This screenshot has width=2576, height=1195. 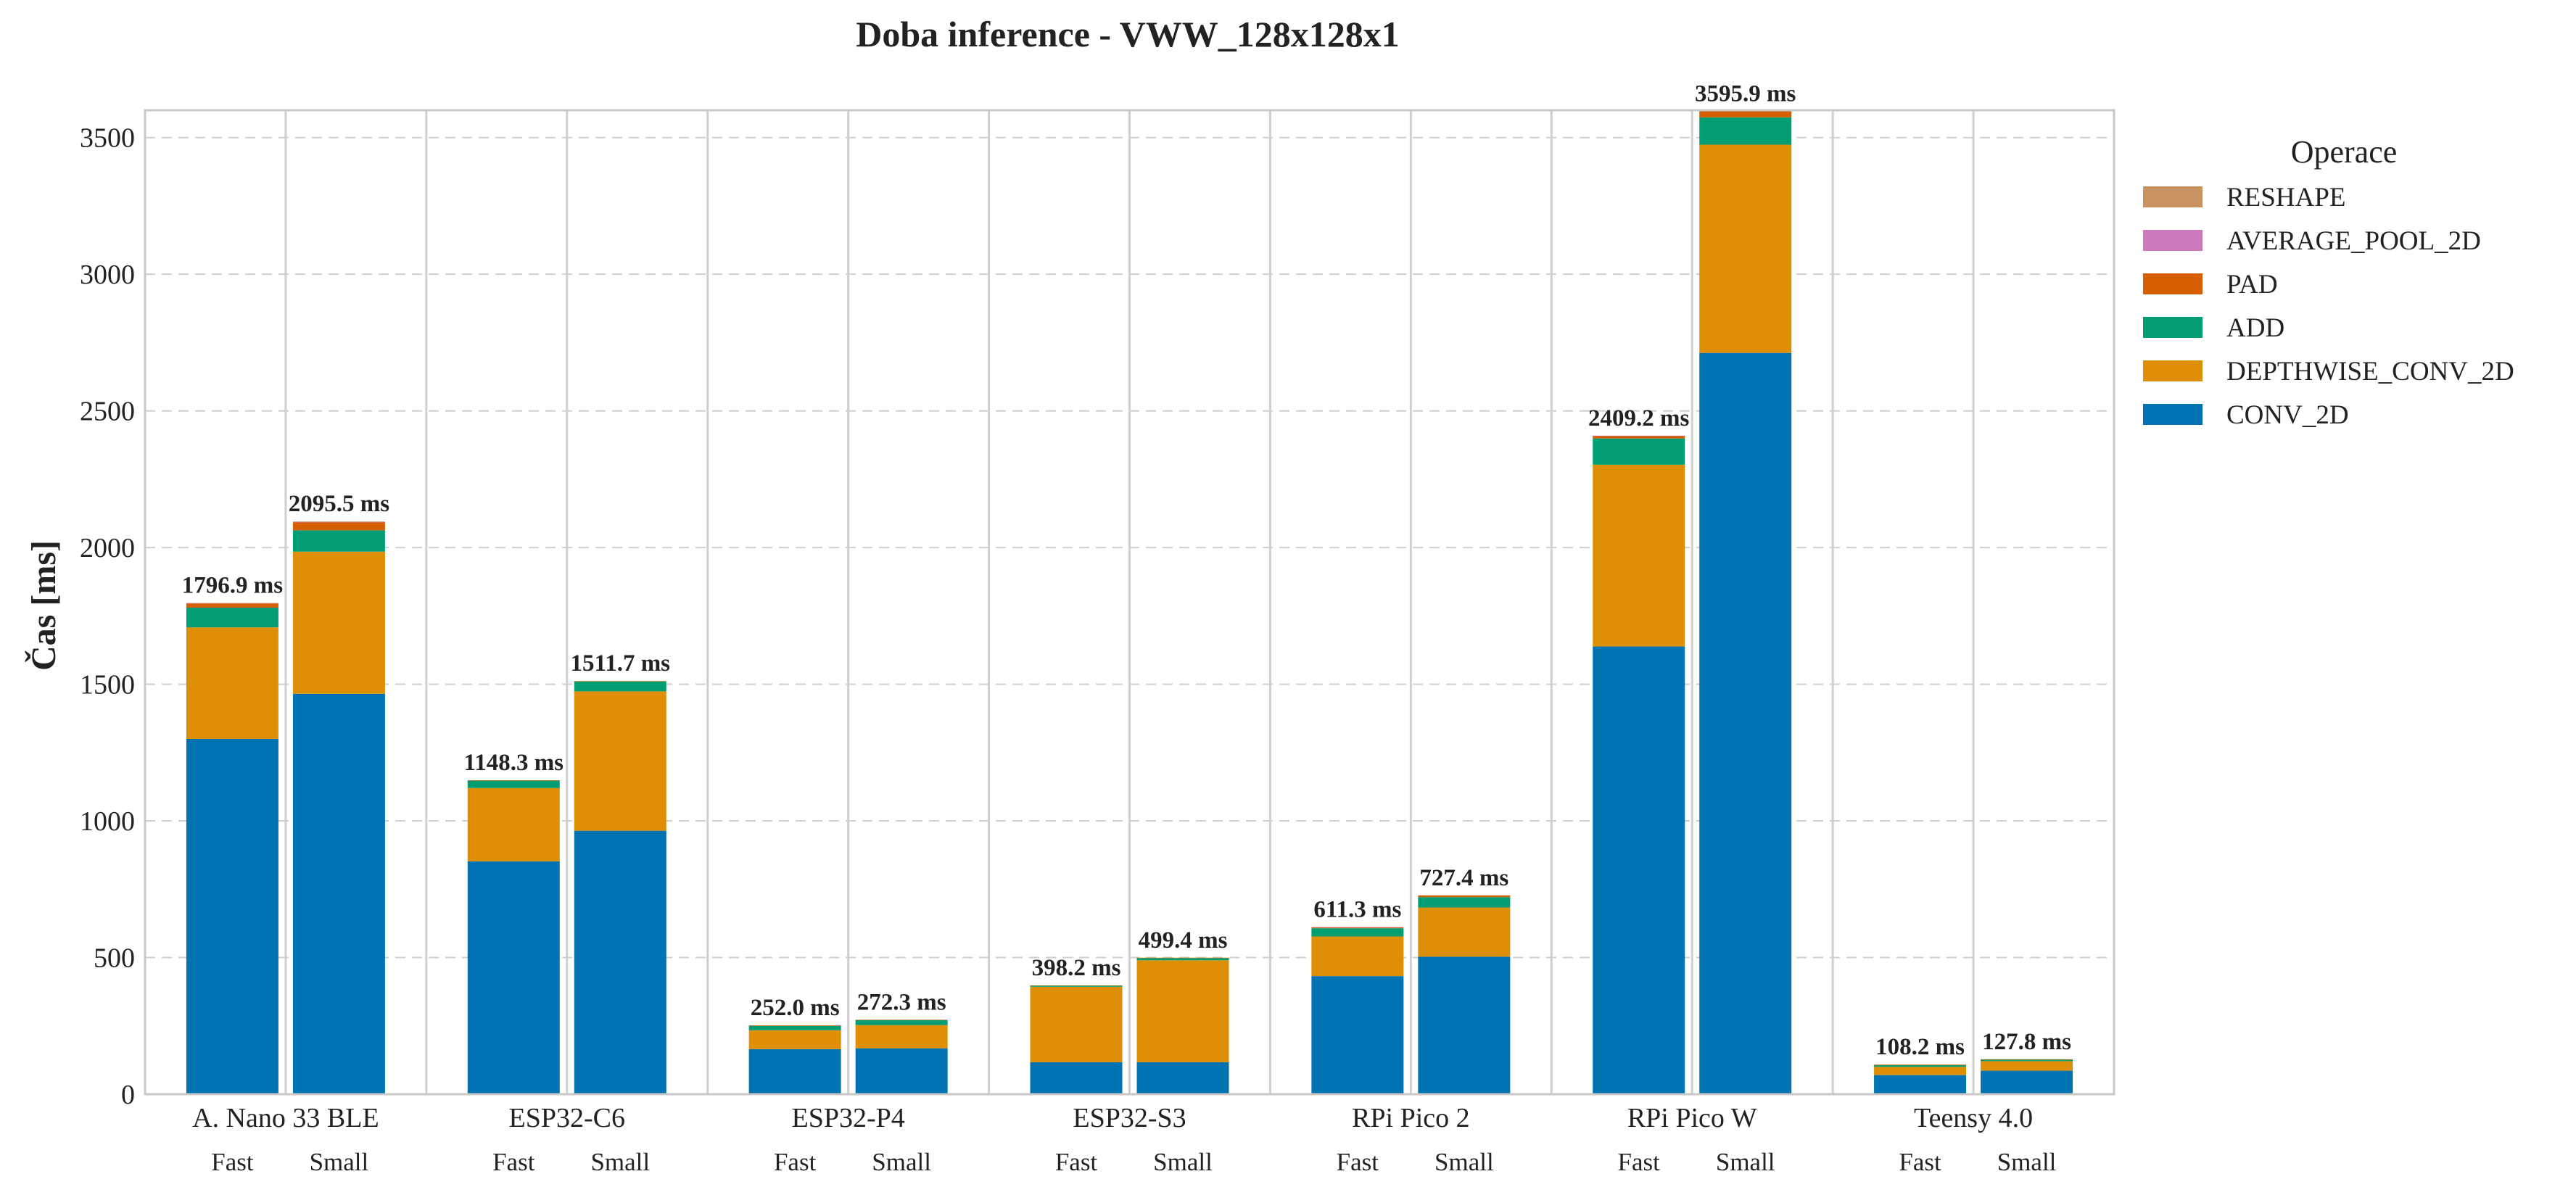 I want to click on bar-segment-esp32-c6-fast-depthwise-conv-2d, so click(x=513, y=824).